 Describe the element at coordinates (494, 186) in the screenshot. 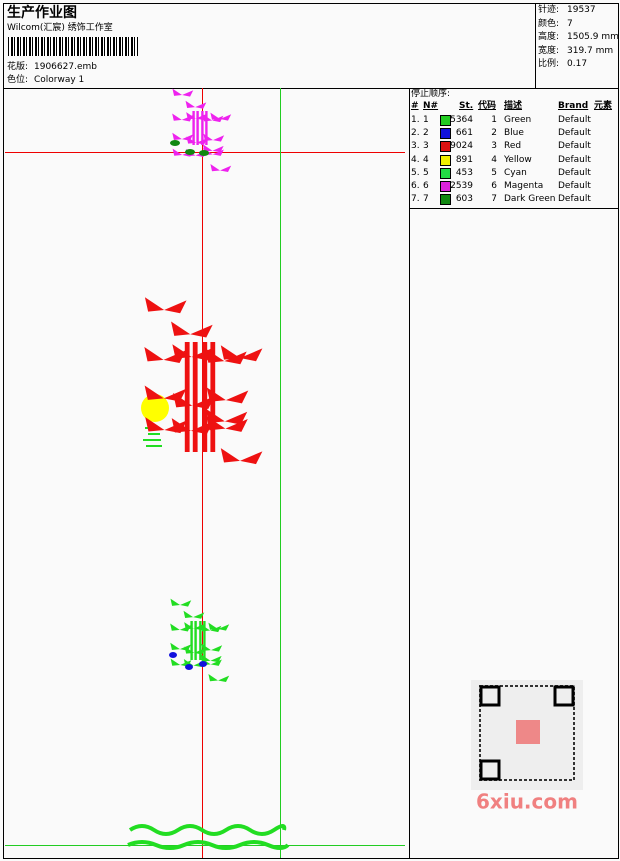

I see `code: 6` at that location.